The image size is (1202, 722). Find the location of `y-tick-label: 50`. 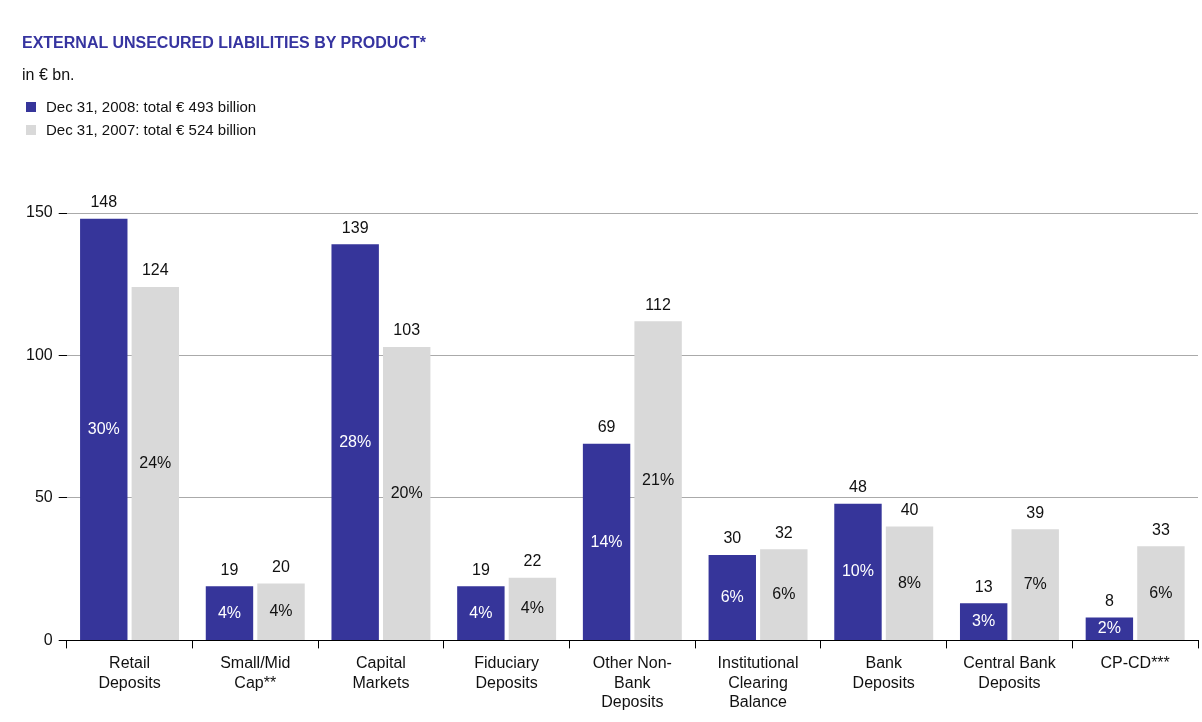

y-tick-label: 50 is located at coordinates (43, 497).